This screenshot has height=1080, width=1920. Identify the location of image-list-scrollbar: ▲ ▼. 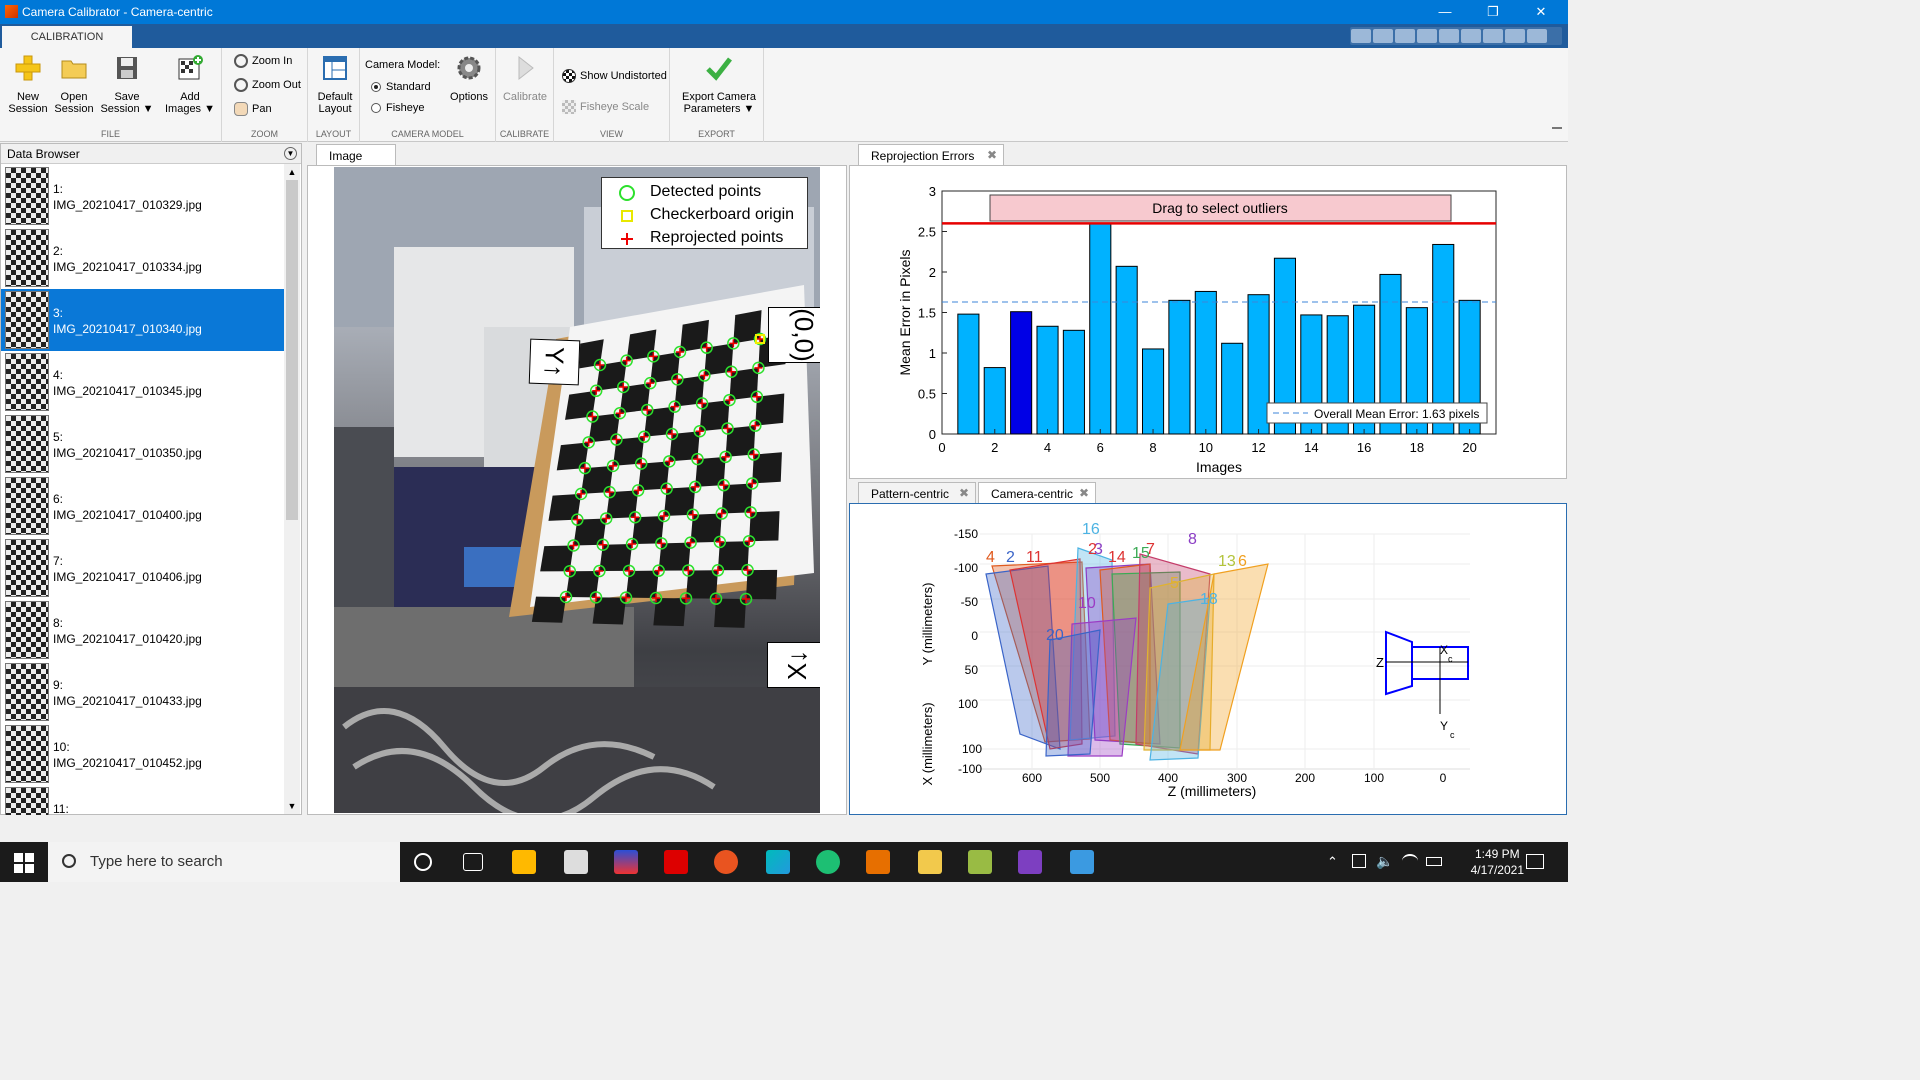
(292, 489).